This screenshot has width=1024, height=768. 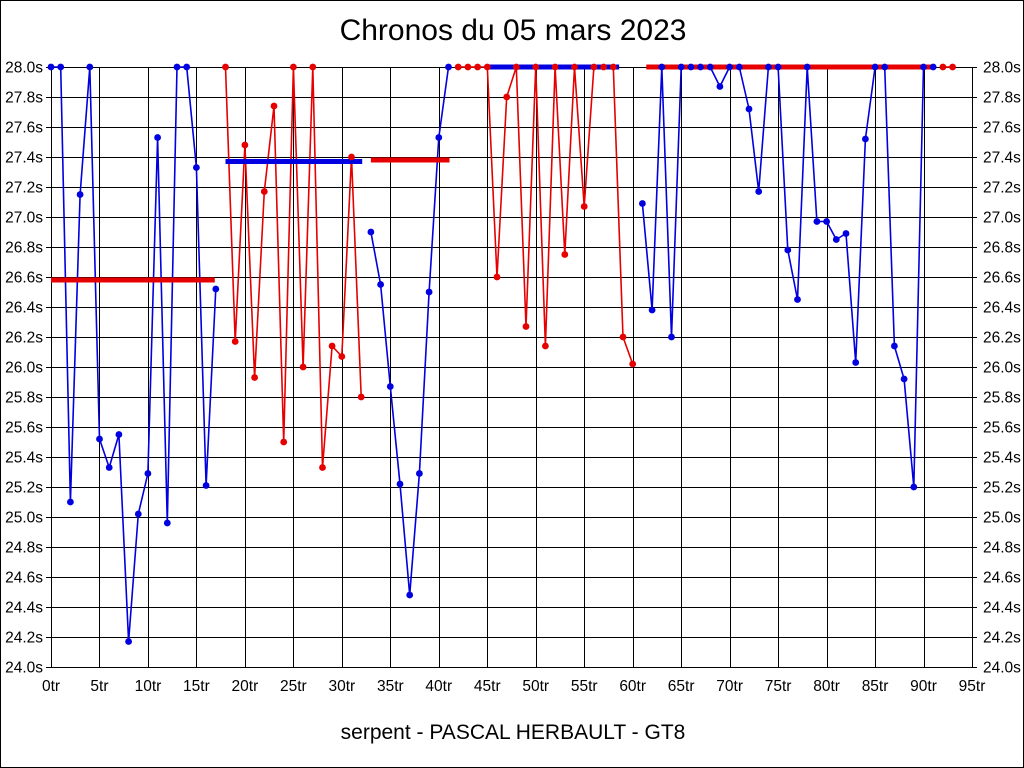 What do you see at coordinates (487, 686) in the screenshot?
I see `x-tick-label: 45tr` at bounding box center [487, 686].